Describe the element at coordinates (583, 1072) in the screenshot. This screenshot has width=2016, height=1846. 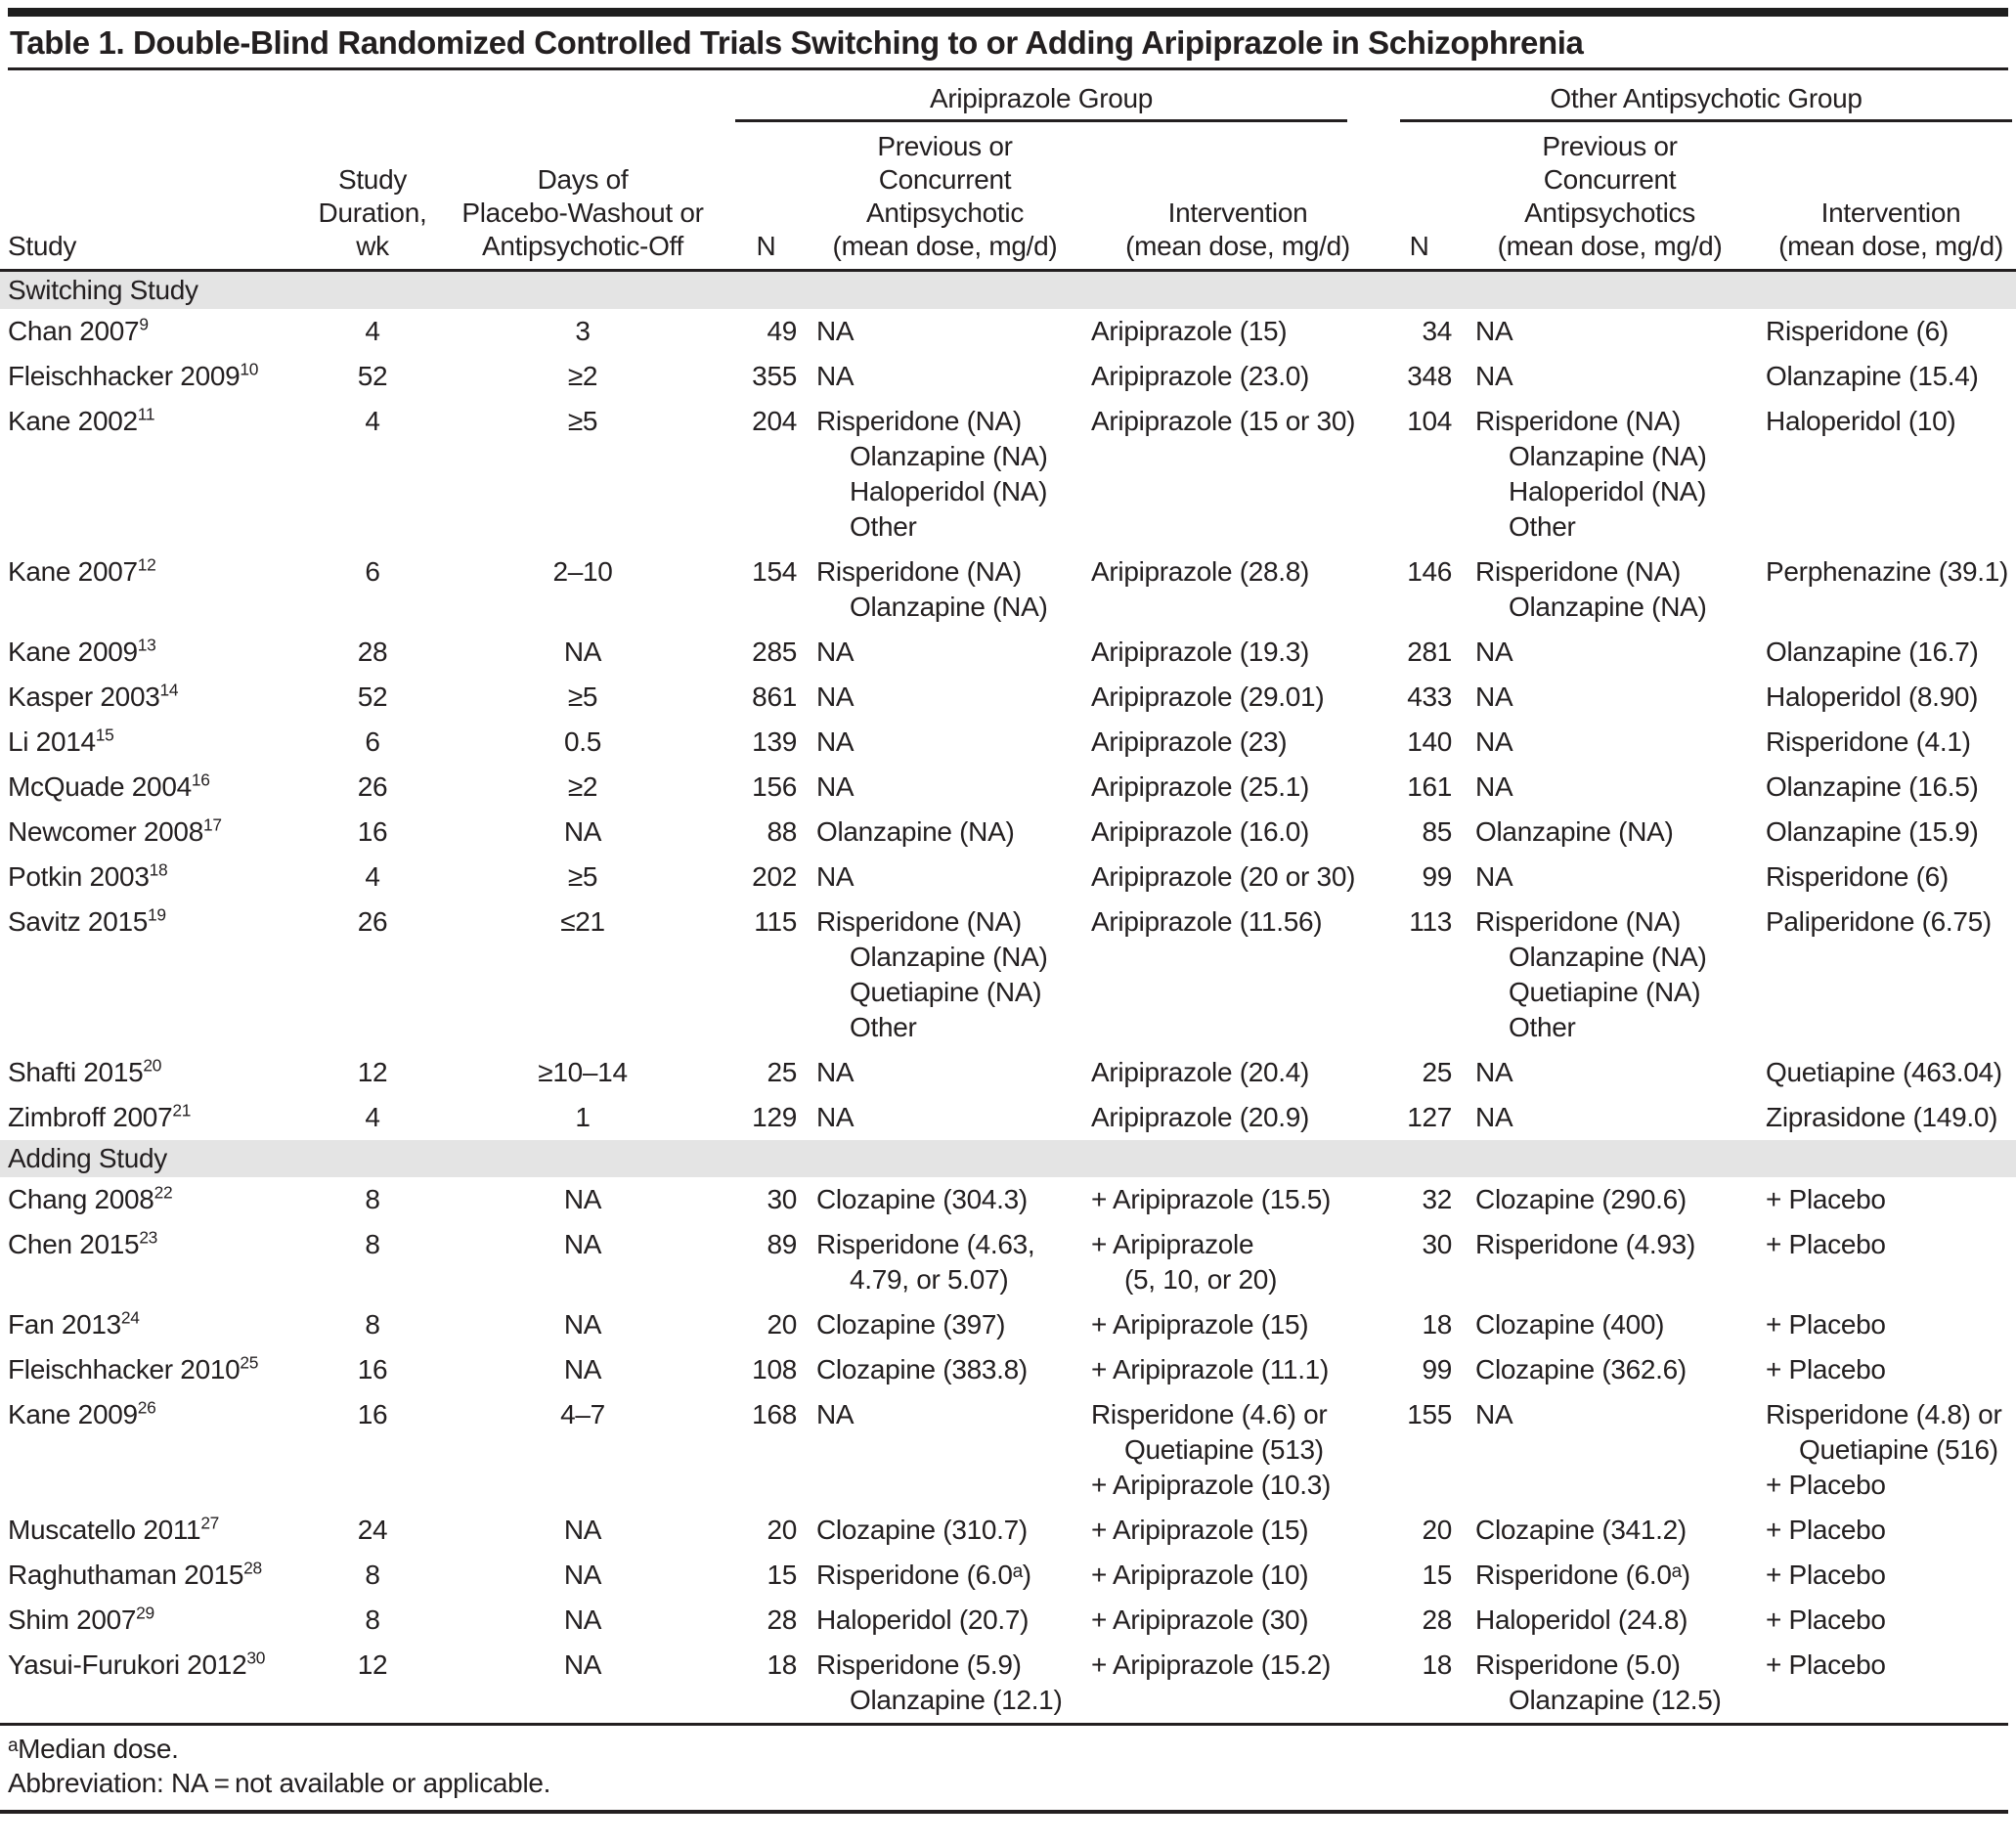
I see `washout-days: ≥10–14` at that location.